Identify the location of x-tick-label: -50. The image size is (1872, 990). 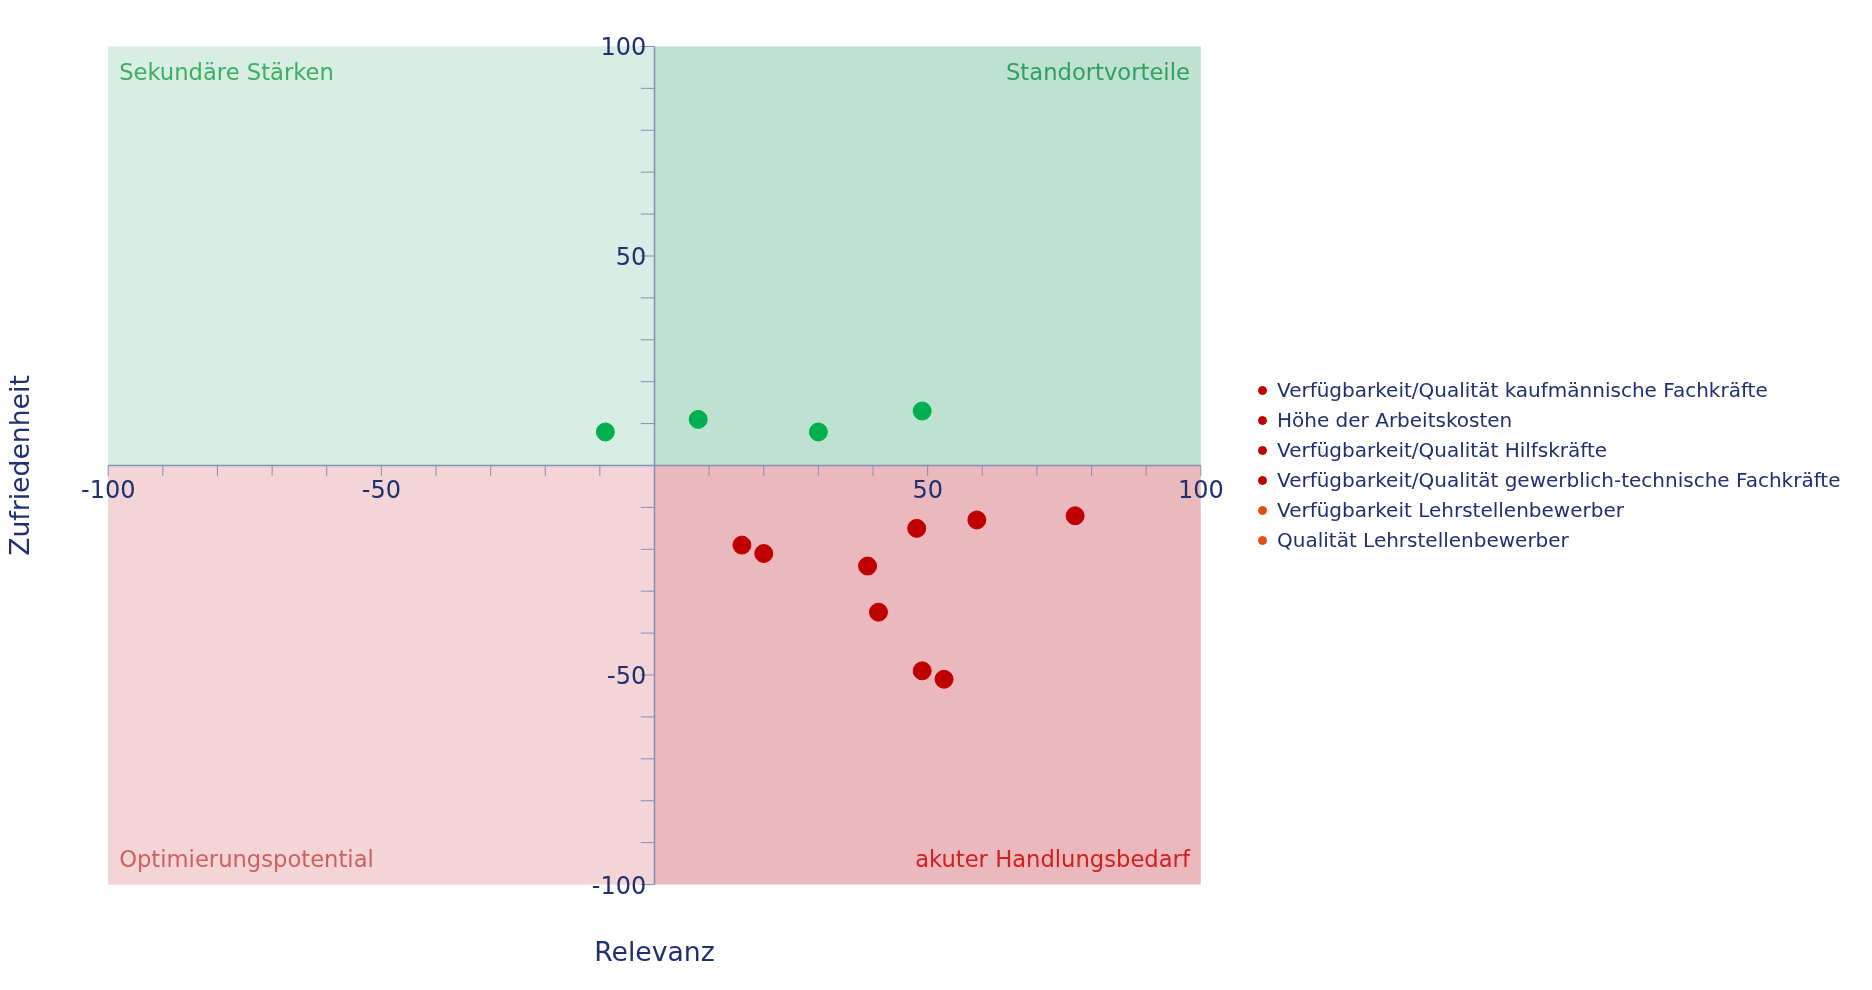
(381, 490).